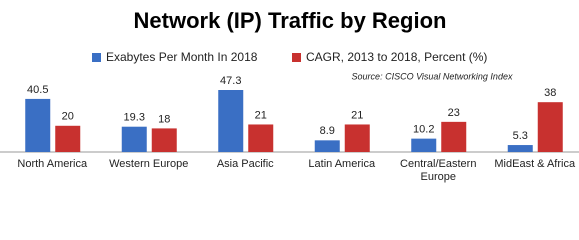 The height and width of the screenshot is (240, 579). I want to click on x-tick-label: North America, so click(52, 164).